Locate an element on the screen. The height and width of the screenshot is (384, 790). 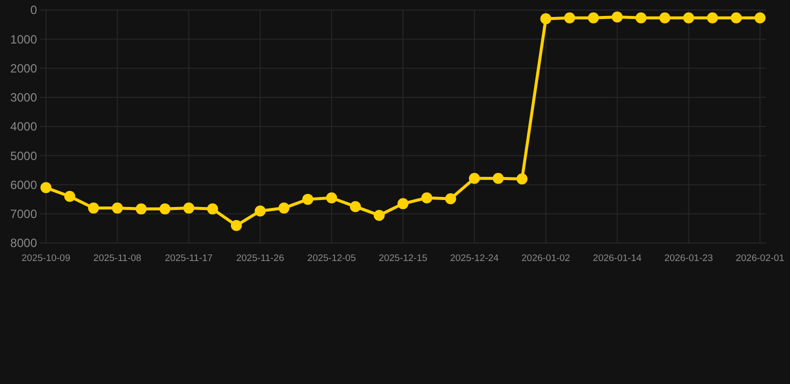
x-tick-label: 2026-02-01 is located at coordinates (760, 258).